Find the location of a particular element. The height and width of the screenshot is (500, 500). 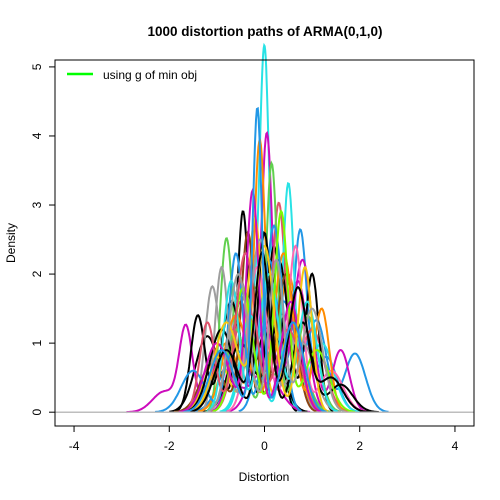

x-tick-label: 2 is located at coordinates (359, 446).